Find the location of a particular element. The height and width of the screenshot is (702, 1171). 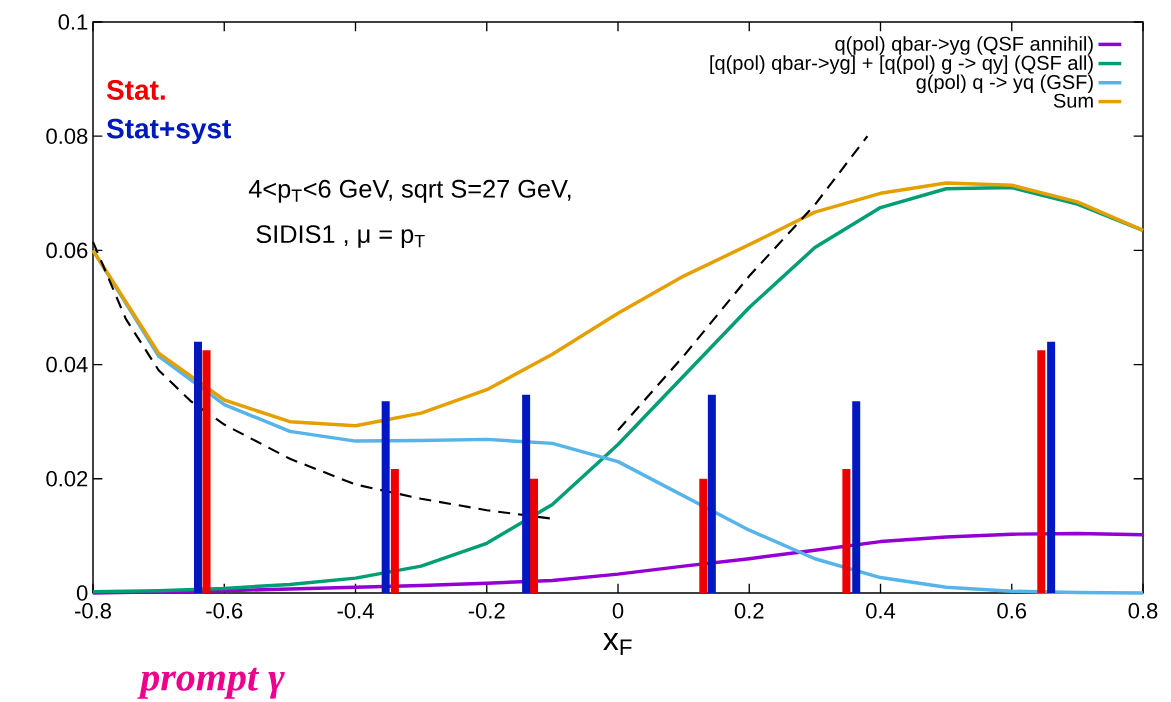

x-axis-title: x$_{F}$ is located at coordinates (617, 644).